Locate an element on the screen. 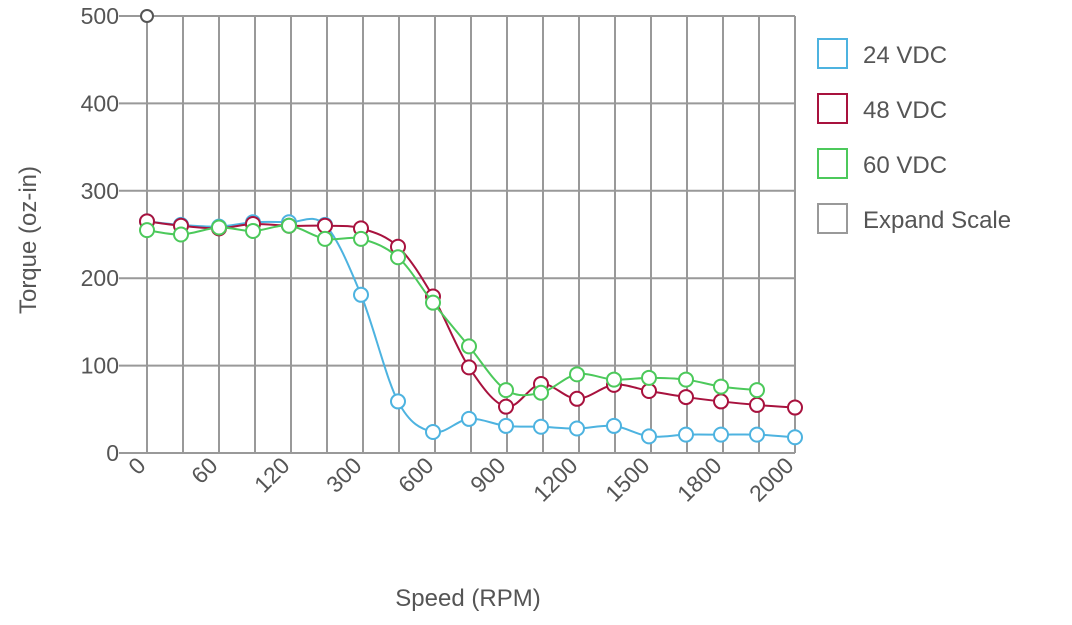 The image size is (1072, 625). expand-scale-toggle: Expand Scale is located at coordinates (914, 218).